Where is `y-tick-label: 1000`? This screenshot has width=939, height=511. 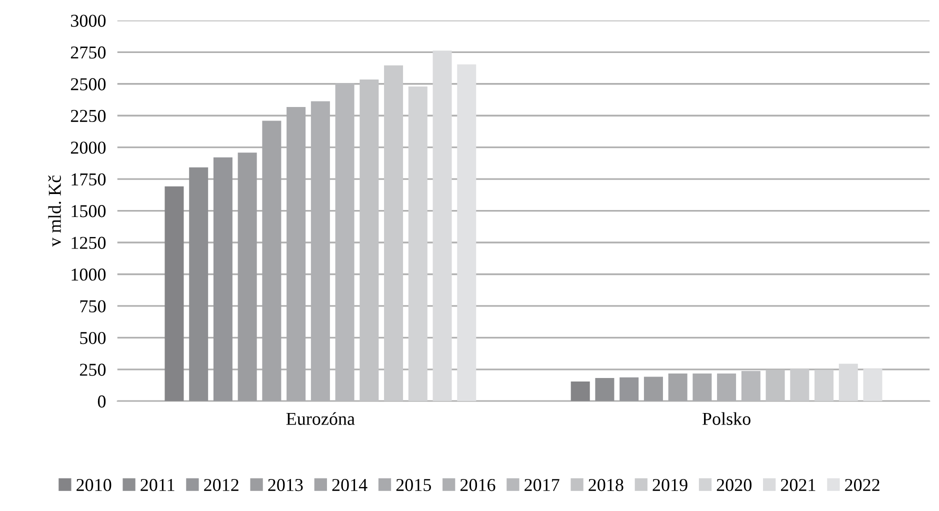 y-tick-label: 1000 is located at coordinates (89, 274).